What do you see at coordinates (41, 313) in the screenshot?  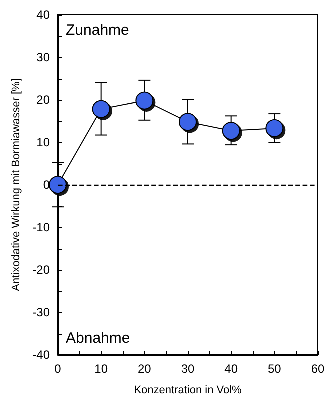 I see `y-tick-label: -30` at bounding box center [41, 313].